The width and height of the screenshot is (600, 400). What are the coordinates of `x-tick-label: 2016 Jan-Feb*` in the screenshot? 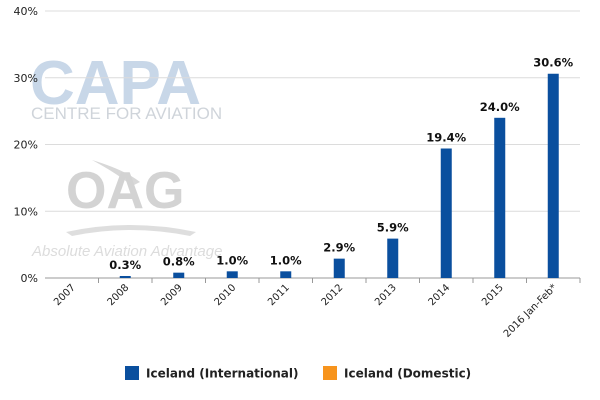 It's located at (531, 311).